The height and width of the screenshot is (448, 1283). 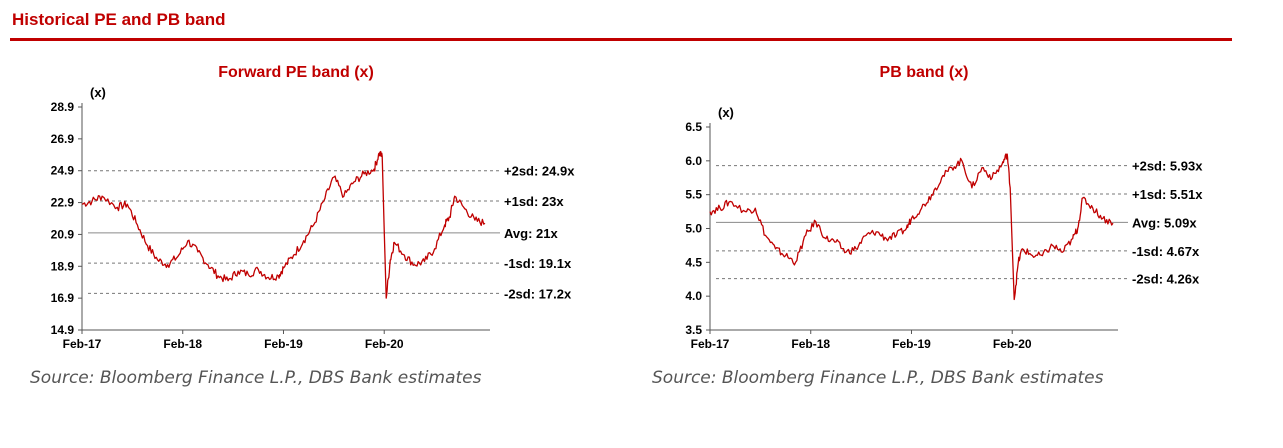 I want to click on section-rule, so click(x=621, y=39).